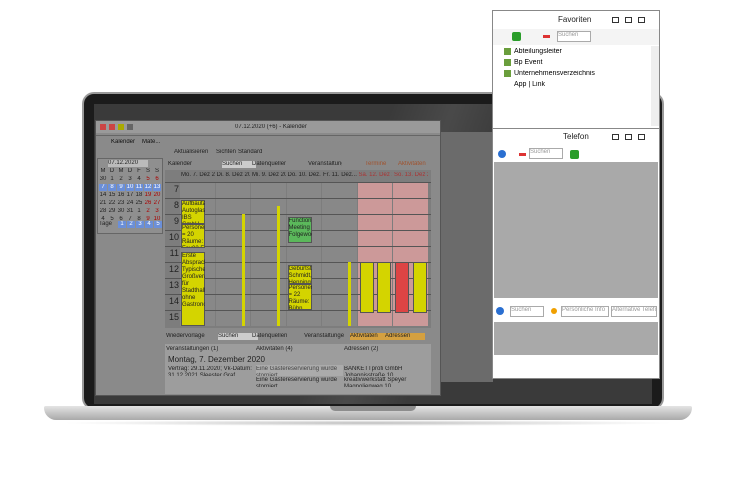  I want to click on calendar-tool: Datenquellen, so click(269, 164).